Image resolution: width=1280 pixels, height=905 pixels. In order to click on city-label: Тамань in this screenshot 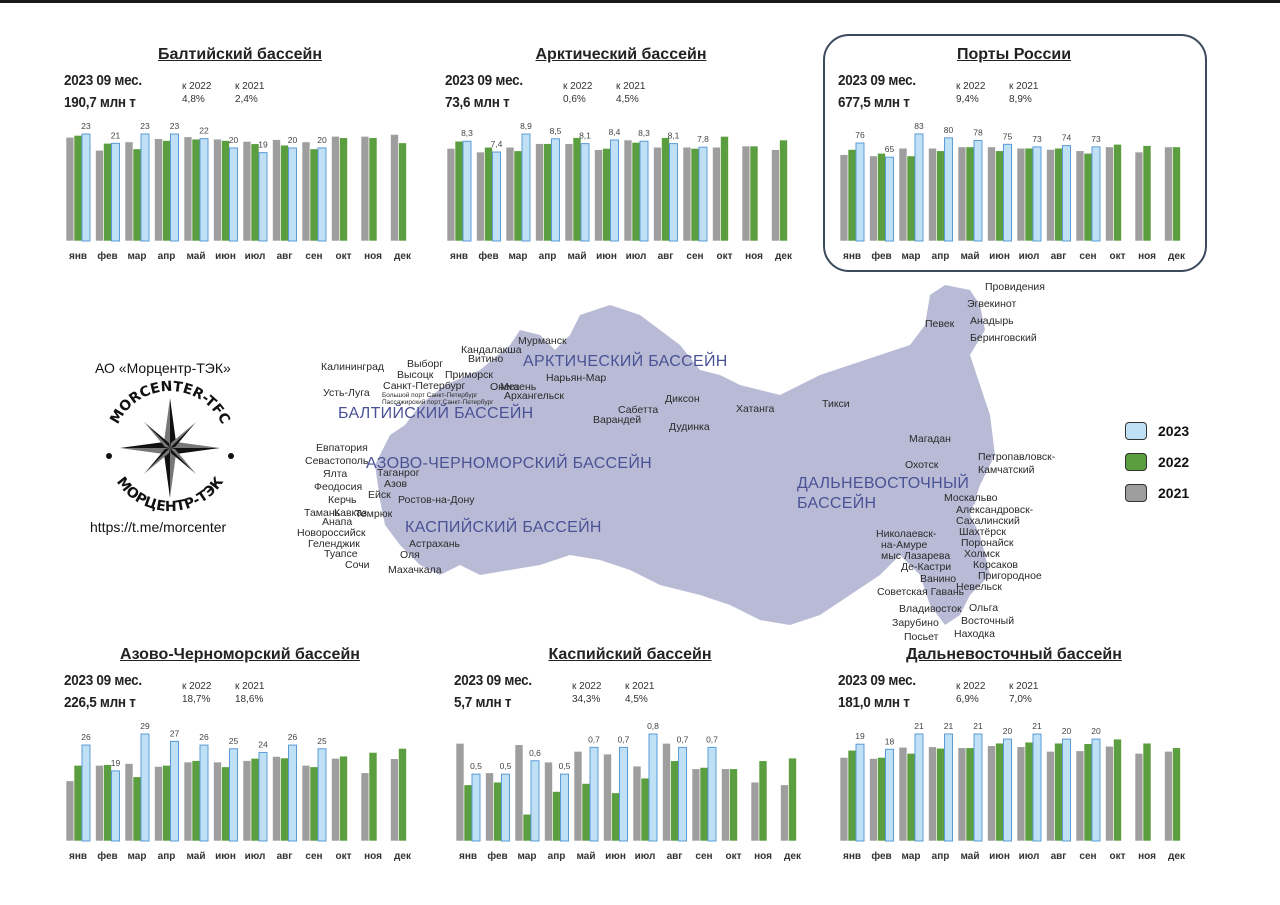, I will do `click(322, 513)`.